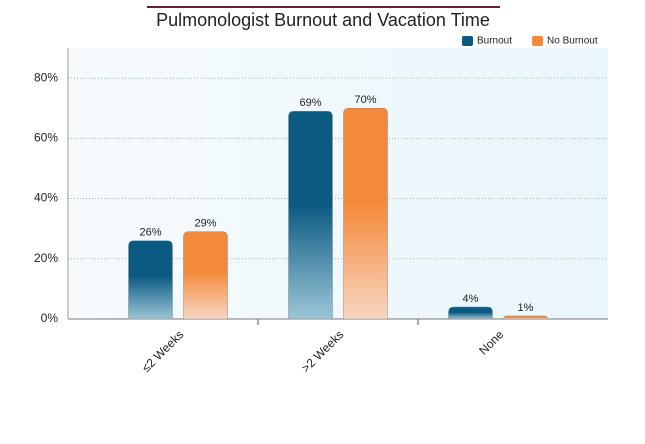 This screenshot has height=444, width=645. I want to click on legend-label: Burnout, so click(494, 41).